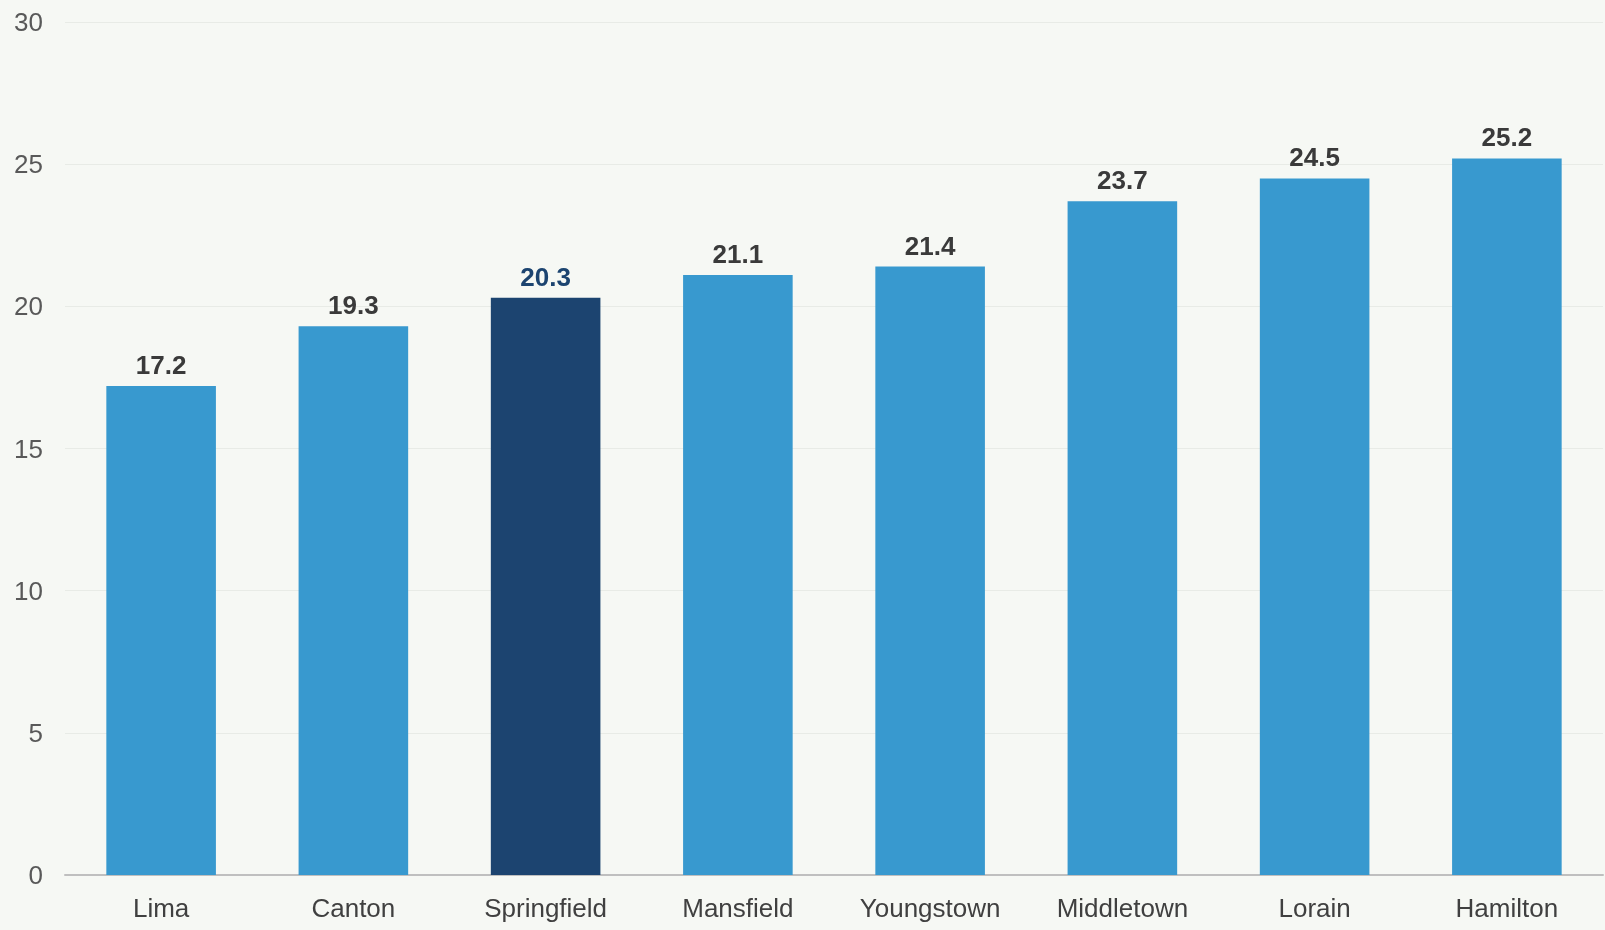 The image size is (1605, 930). What do you see at coordinates (28, 164) in the screenshot?
I see `y-tick-label: 25` at bounding box center [28, 164].